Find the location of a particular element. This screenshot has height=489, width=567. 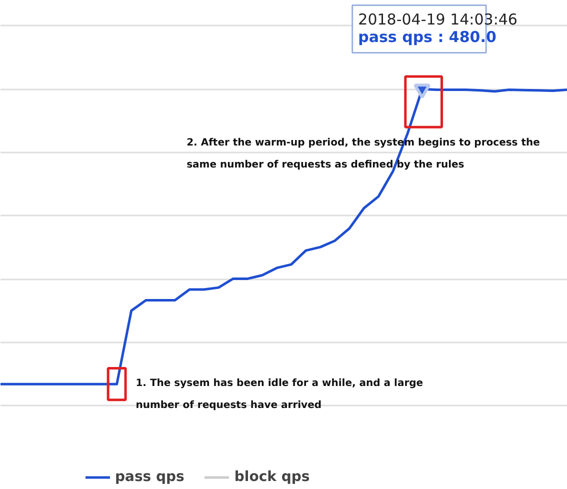

annotation: 1. The sysem has been idle for a while, and a large number of requests have arrived is located at coordinates (280, 395).